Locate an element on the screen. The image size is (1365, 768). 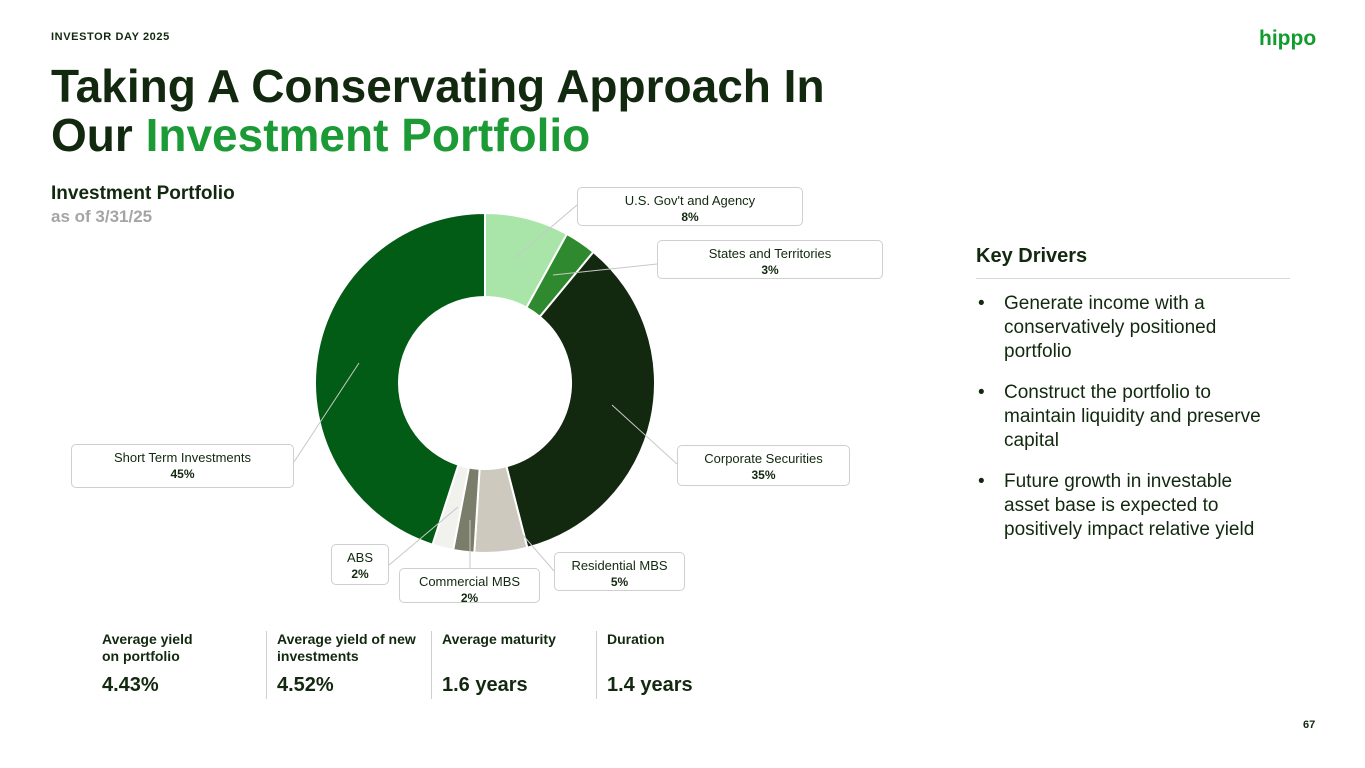
logo: hippo is located at coordinates (1288, 38).